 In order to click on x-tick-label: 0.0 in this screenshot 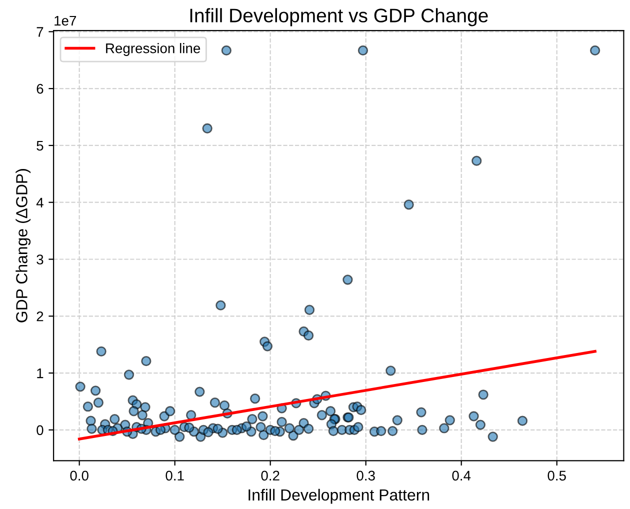, I will do `click(79, 475)`.